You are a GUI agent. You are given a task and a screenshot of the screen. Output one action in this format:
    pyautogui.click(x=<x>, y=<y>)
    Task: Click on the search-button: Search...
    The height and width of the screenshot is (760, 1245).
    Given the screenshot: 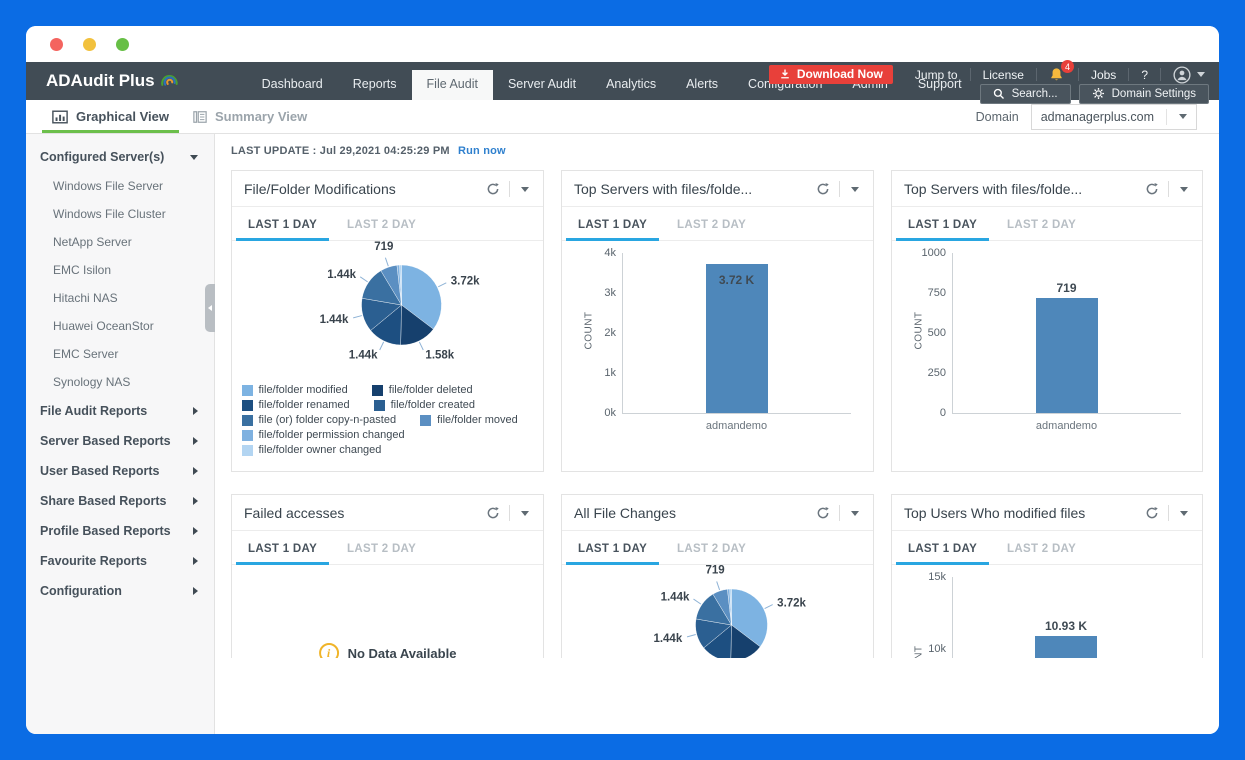 What is the action you would take?
    pyautogui.click(x=1025, y=94)
    